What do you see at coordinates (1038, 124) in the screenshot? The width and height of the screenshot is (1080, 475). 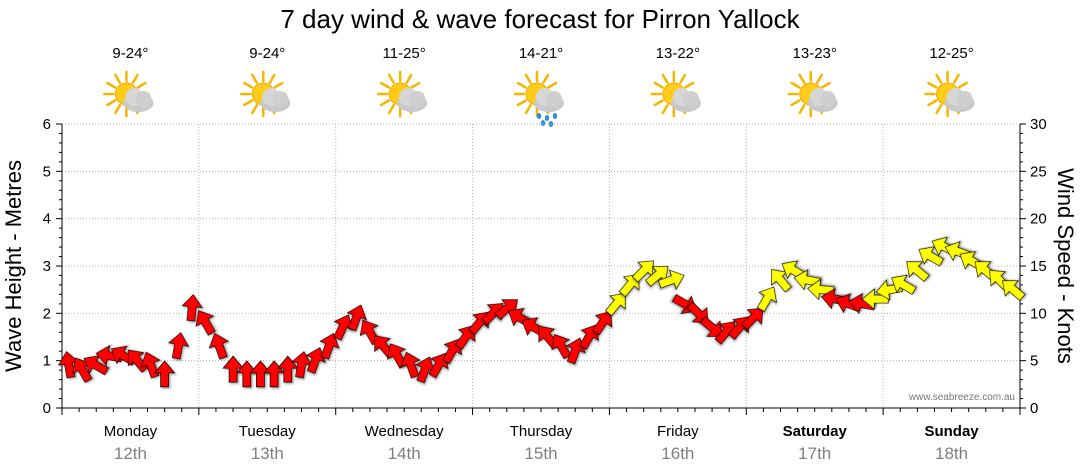 I see `right-tick-label: 30` at bounding box center [1038, 124].